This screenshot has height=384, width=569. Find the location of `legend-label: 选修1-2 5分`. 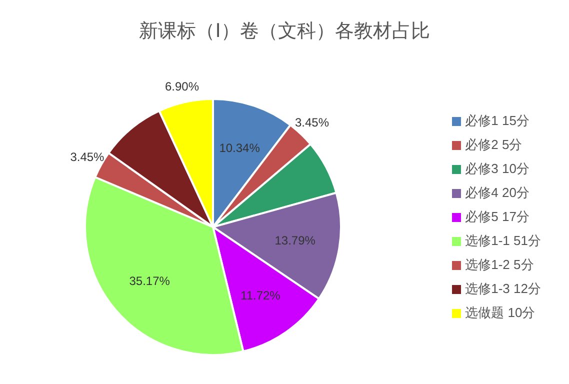

legend-label: 选修1-2 5分 is located at coordinates (499, 264).